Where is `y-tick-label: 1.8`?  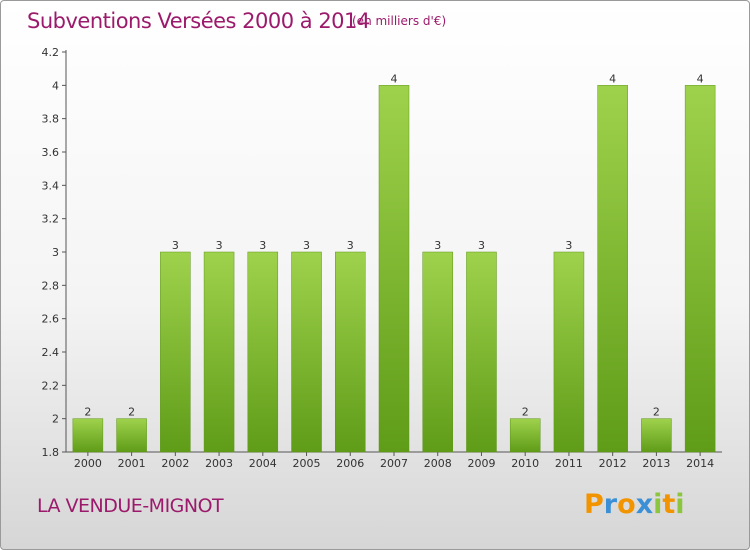
y-tick-label: 1.8 is located at coordinates (51, 452).